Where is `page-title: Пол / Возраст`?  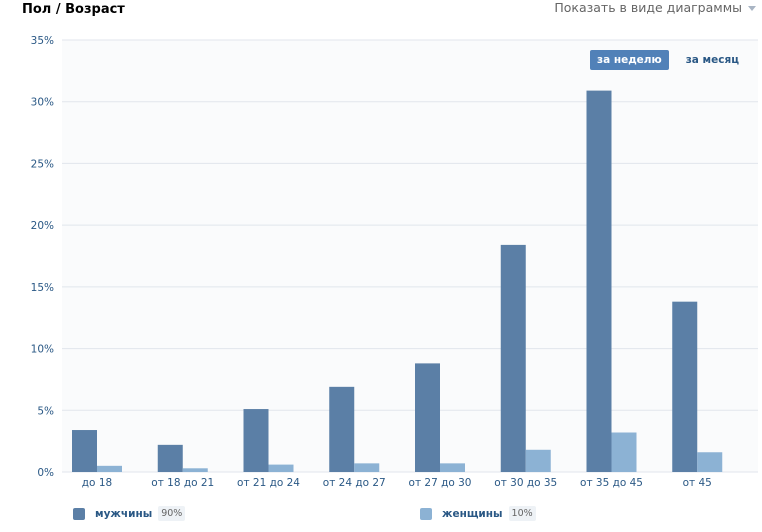
page-title: Пол / Возраст is located at coordinates (73, 9).